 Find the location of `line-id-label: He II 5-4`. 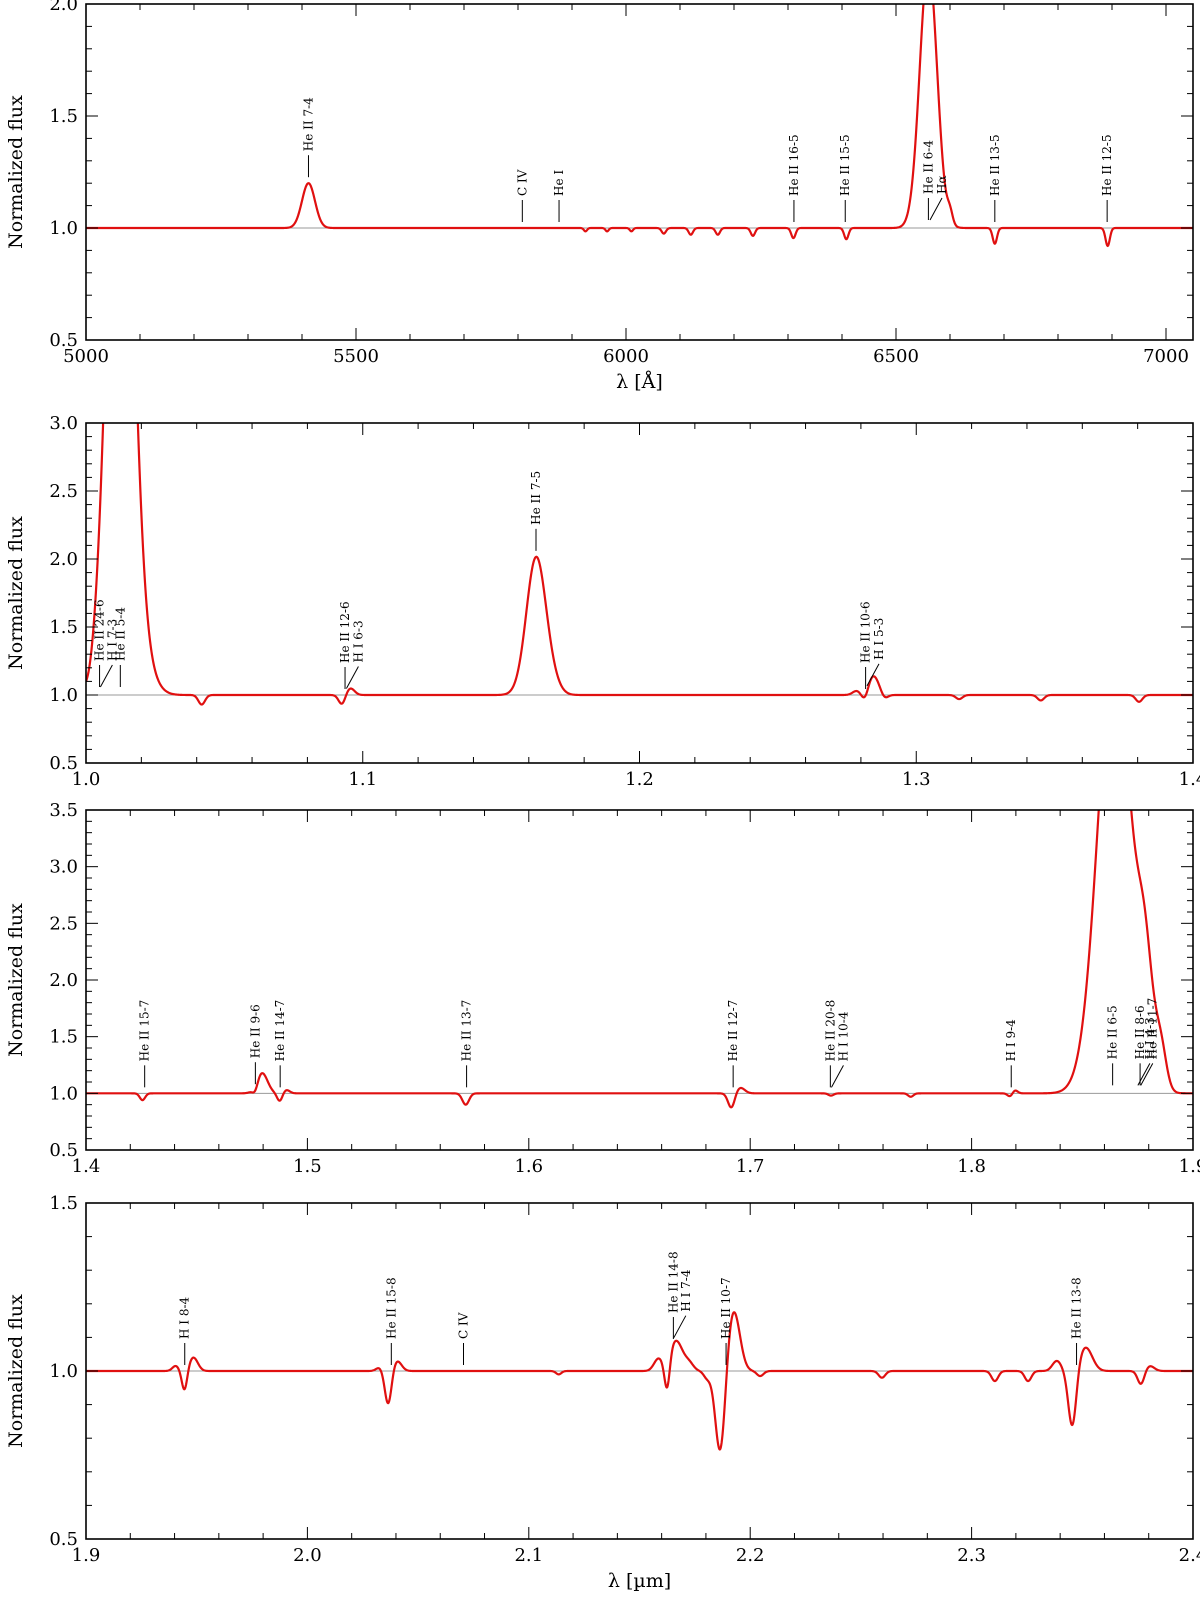

line-id-label: He II 5-4 is located at coordinates (120, 634).